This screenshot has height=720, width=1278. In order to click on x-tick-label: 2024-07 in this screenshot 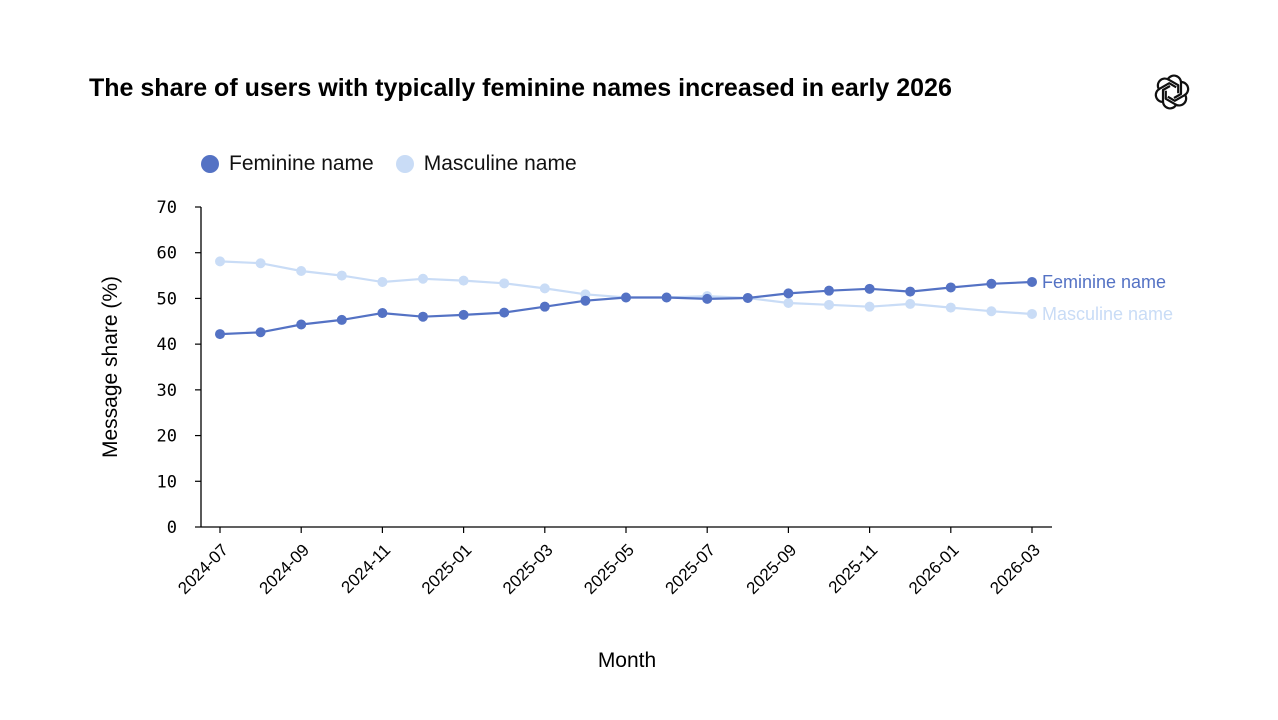, I will do `click(203, 569)`.